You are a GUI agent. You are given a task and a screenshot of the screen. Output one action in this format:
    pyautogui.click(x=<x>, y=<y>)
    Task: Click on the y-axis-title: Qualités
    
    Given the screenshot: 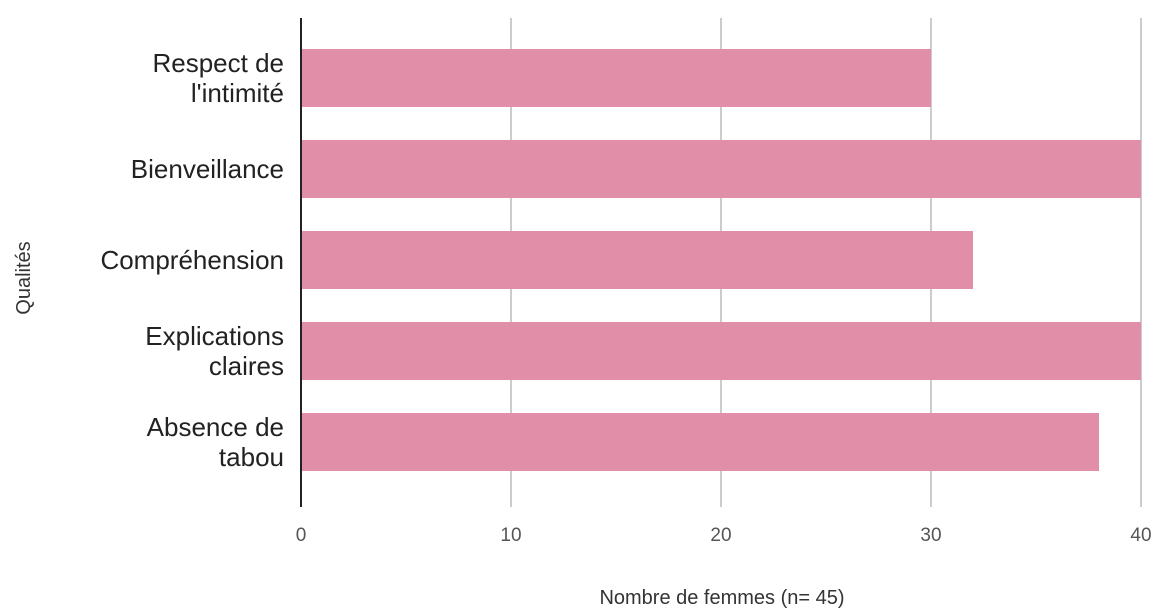 What is the action you would take?
    pyautogui.click(x=24, y=277)
    